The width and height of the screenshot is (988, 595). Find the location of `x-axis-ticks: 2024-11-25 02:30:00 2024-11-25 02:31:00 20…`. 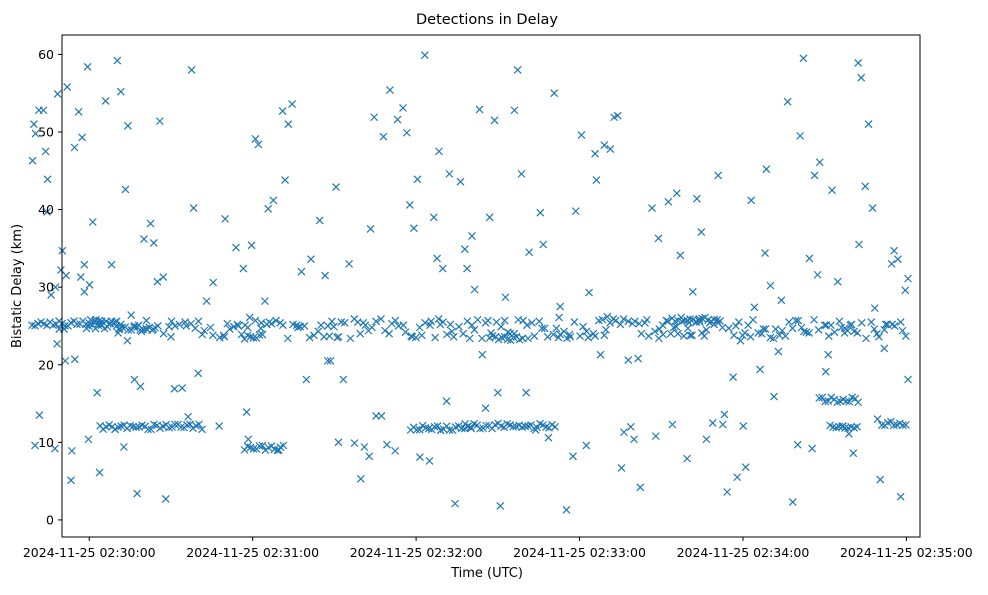

x-axis-ticks: 2024-11-25 02:30:00 2024-11-25 02:31:00 20… is located at coordinates (498, 548).